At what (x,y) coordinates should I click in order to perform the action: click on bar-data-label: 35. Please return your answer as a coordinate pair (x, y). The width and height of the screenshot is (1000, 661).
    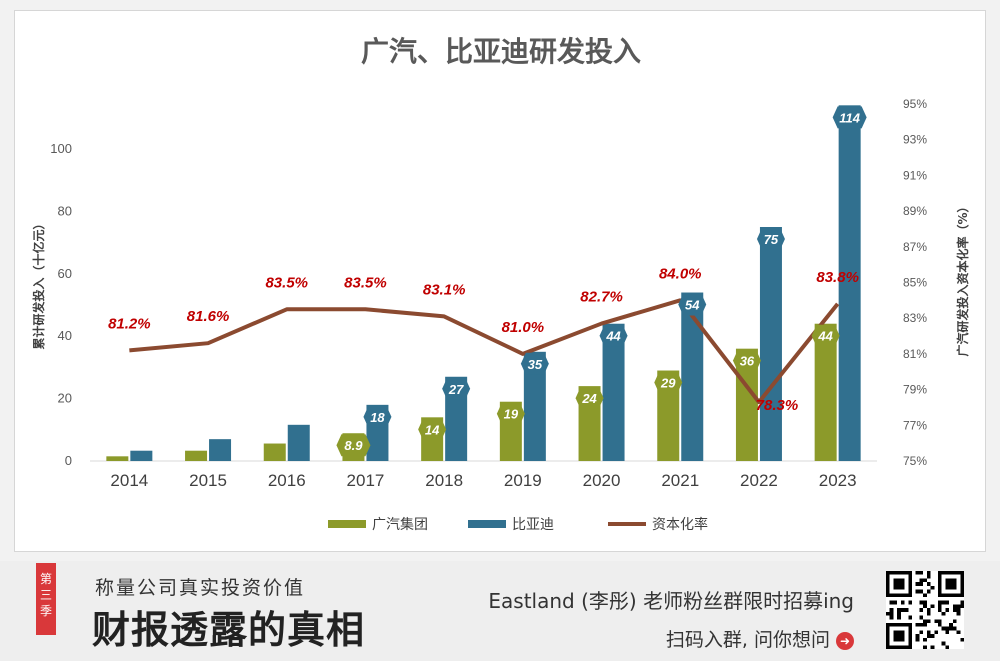
    Looking at the image, I should click on (535, 364).